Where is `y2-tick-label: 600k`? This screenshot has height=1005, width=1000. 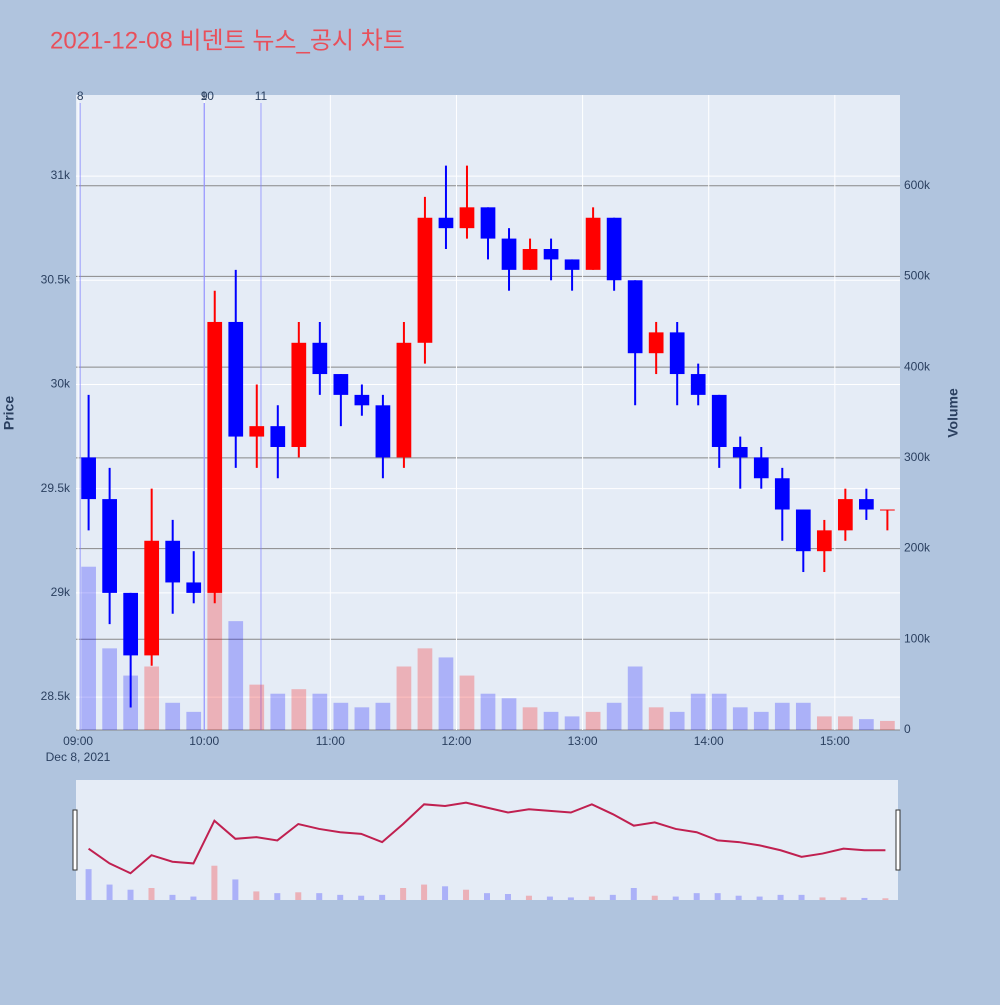 y2-tick-label: 600k is located at coordinates (917, 185).